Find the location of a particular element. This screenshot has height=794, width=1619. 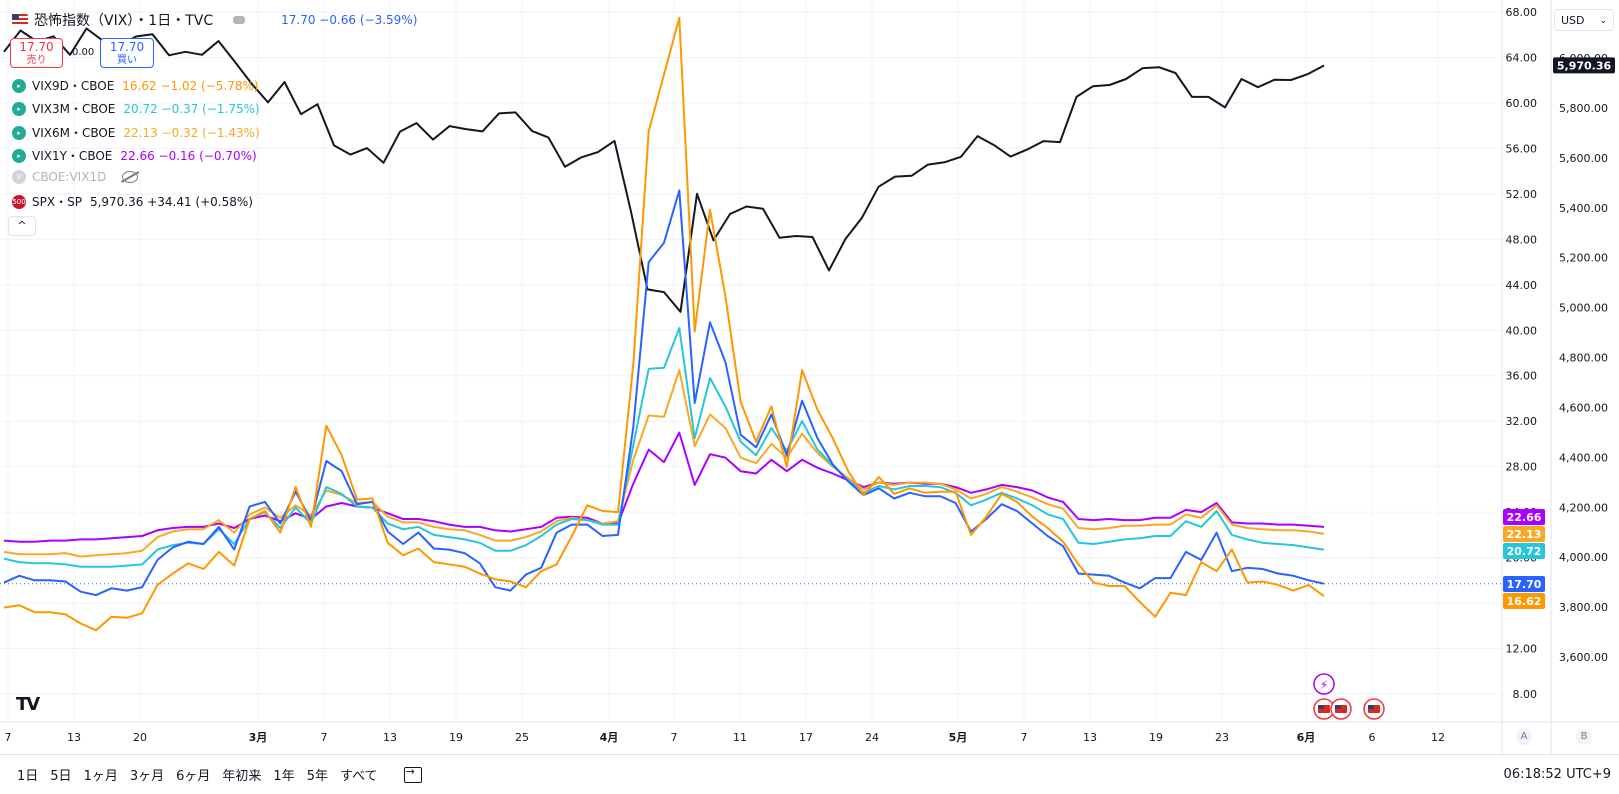

right-axis-tick: 5,200.00 is located at coordinates (1583, 258).